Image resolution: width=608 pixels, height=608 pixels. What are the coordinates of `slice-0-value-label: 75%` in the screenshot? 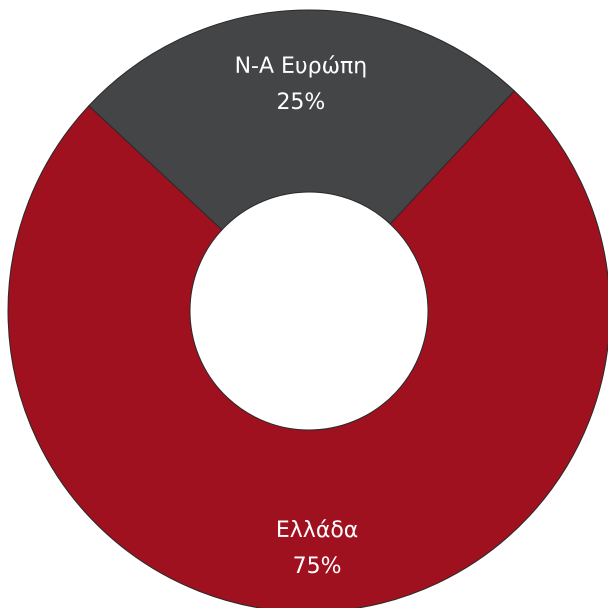 It's located at (317, 566).